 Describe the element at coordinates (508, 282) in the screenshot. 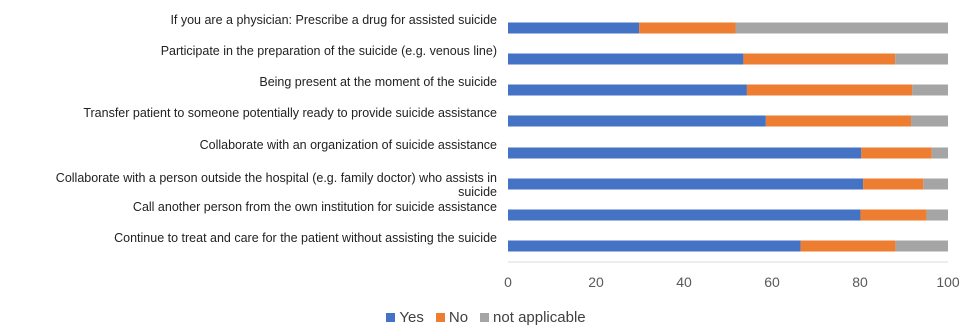

I see `x-tick-label-0: 0` at that location.